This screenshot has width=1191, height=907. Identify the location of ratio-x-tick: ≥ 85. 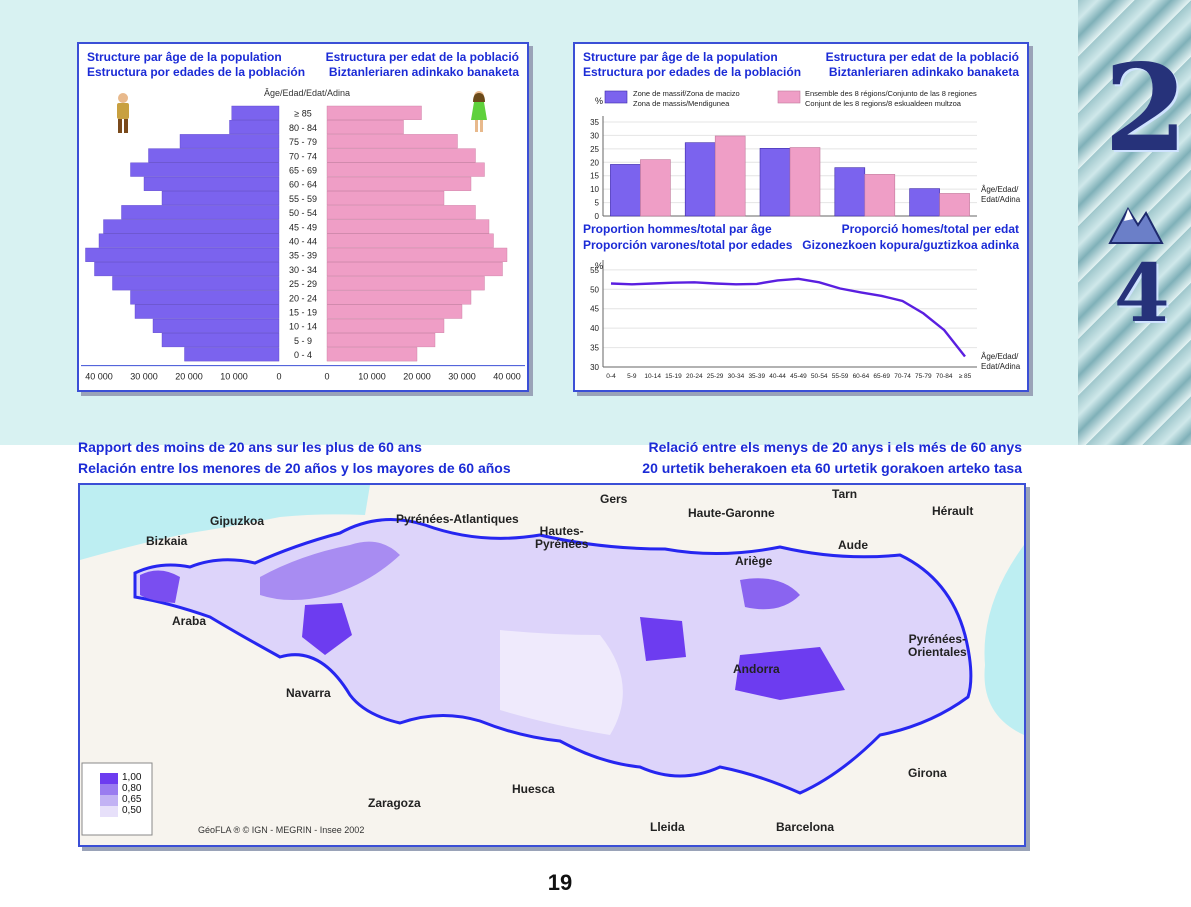
(965, 376).